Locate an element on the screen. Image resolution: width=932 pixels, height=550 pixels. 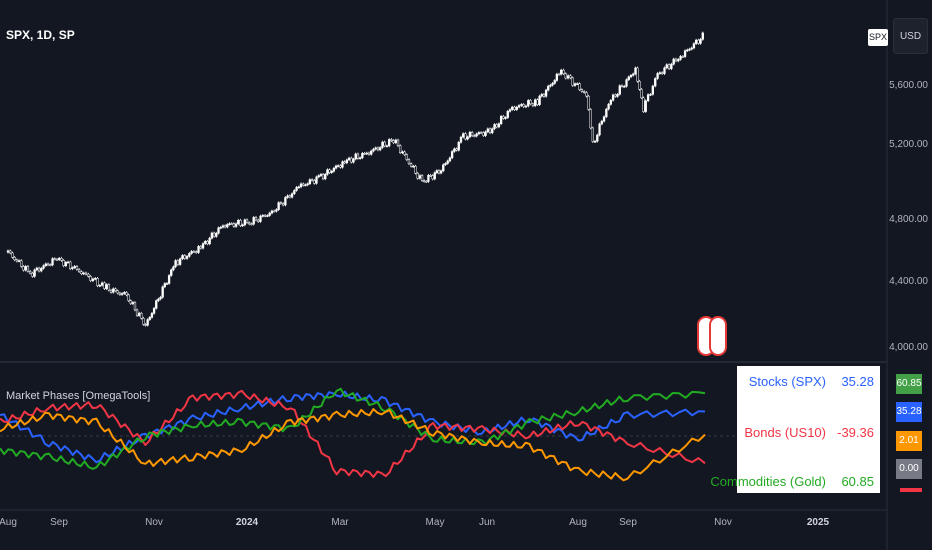
price-tick-label: 5,200.00 is located at coordinates (908, 144).